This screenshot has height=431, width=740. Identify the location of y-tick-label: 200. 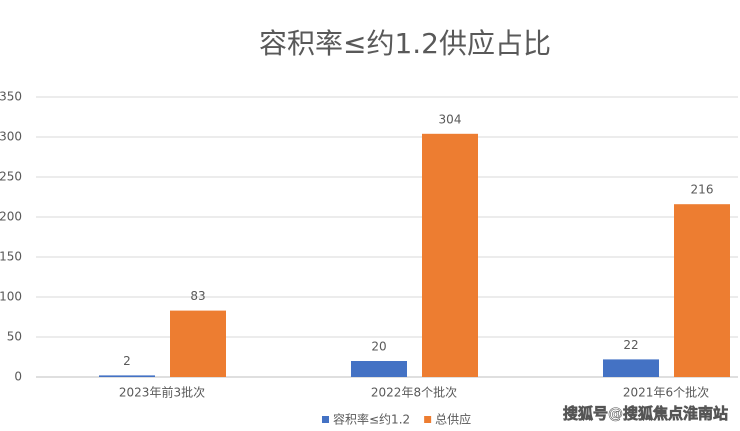
(11, 217).